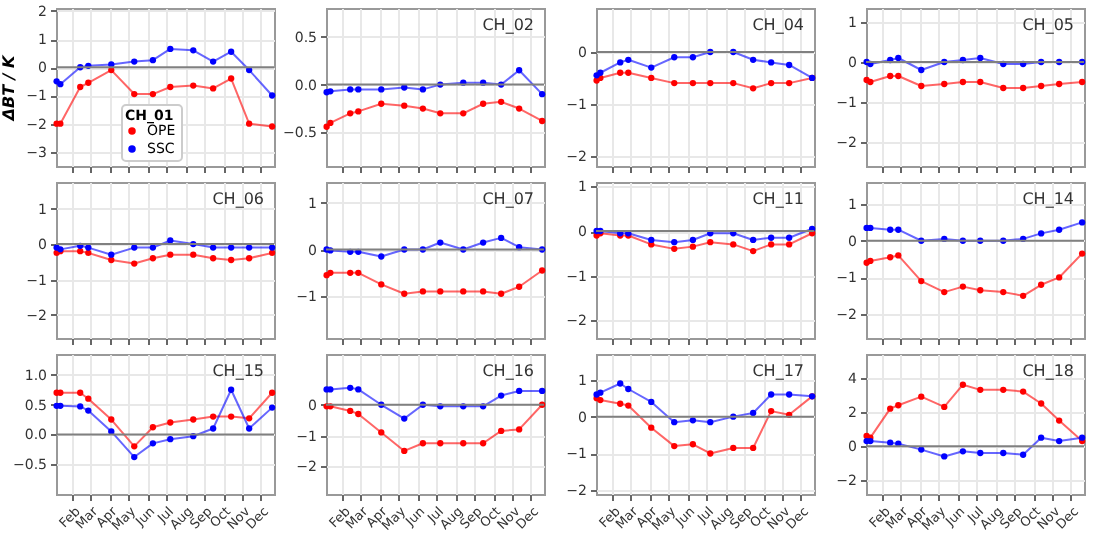 This screenshot has height=548, width=1100. I want to click on legend-title: CH_18, so click(1048, 371).